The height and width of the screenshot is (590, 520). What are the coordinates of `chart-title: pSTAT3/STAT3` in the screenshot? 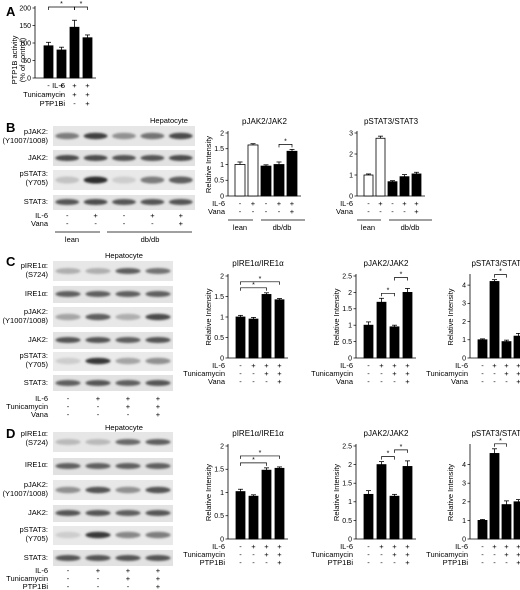 It's located at (391, 121).